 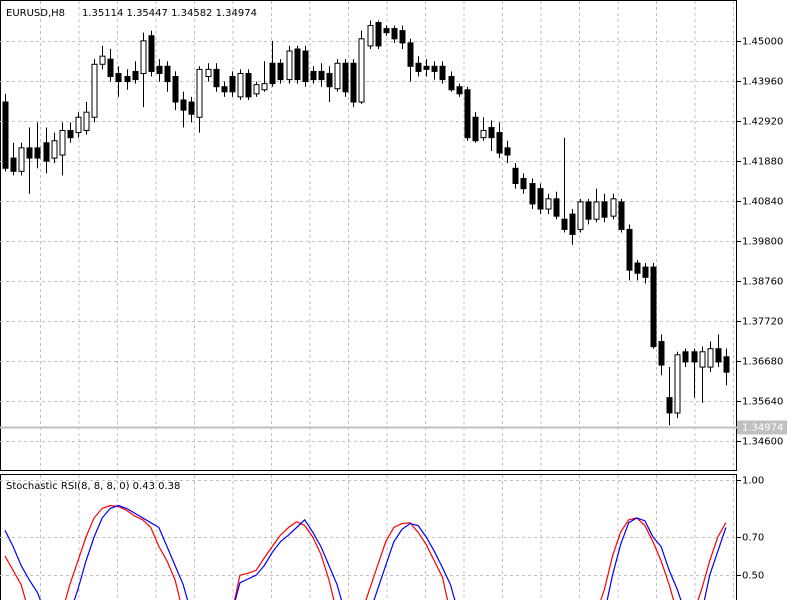 What do you see at coordinates (762, 122) in the screenshot?
I see `y-tick-label: 1.42920` at bounding box center [762, 122].